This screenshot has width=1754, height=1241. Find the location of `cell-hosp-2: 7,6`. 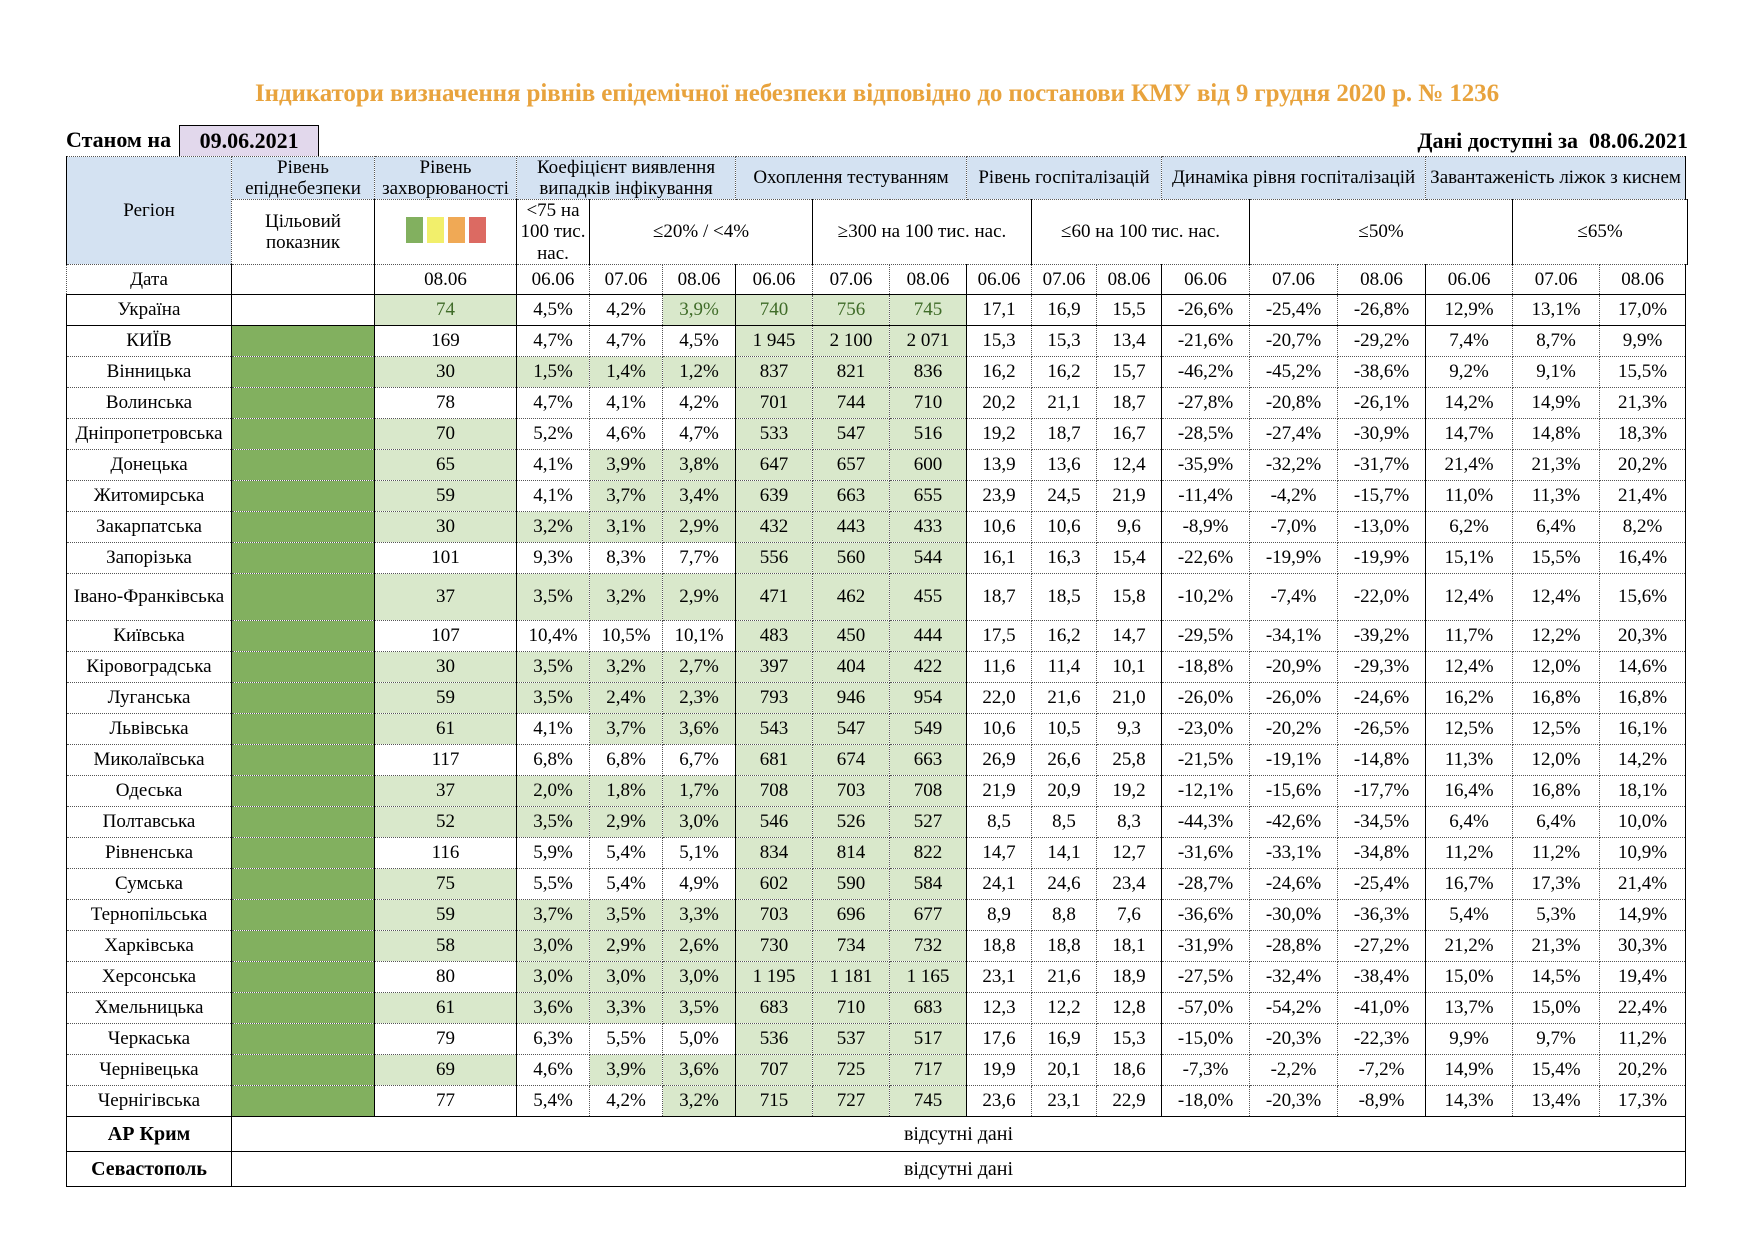

cell-hosp-2: 7,6 is located at coordinates (1129, 914).